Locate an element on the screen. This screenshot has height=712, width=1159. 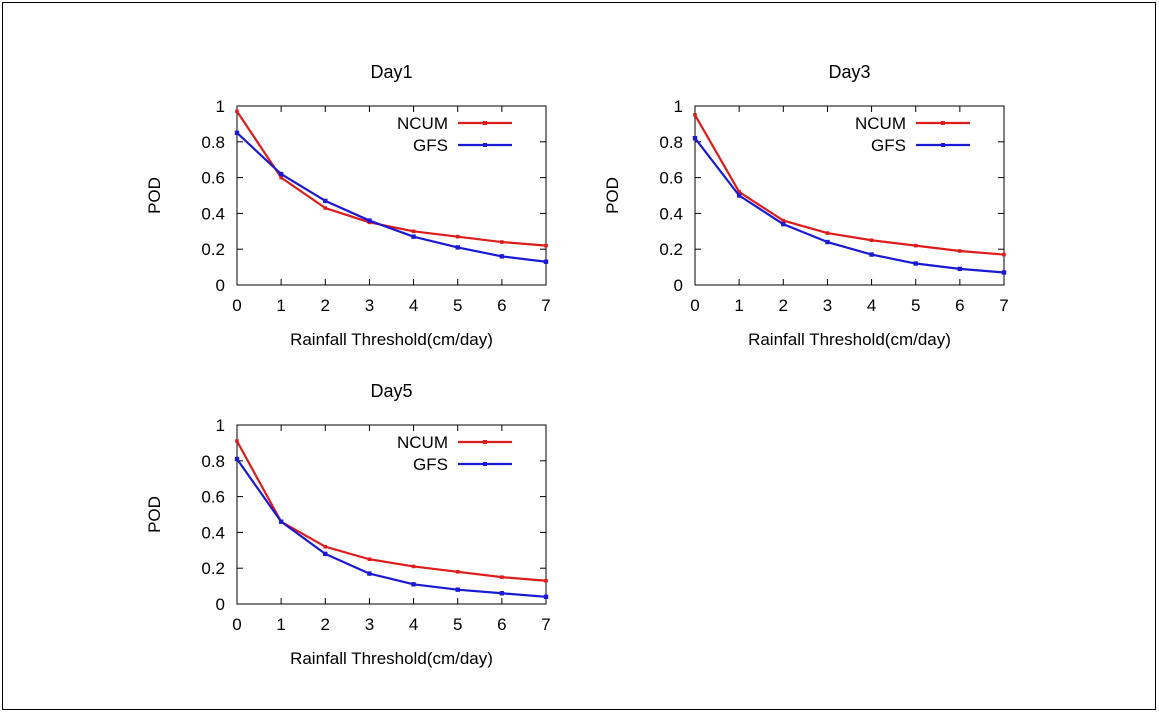
legend-label: NCUM is located at coordinates (880, 123).